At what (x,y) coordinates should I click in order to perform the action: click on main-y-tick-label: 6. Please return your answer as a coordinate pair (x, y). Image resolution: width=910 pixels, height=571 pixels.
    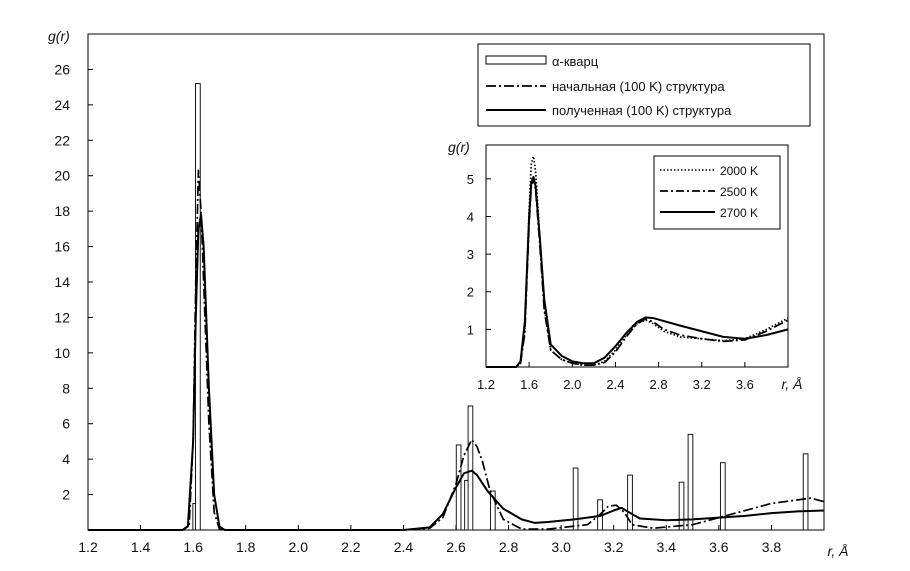
    Looking at the image, I should click on (66, 424).